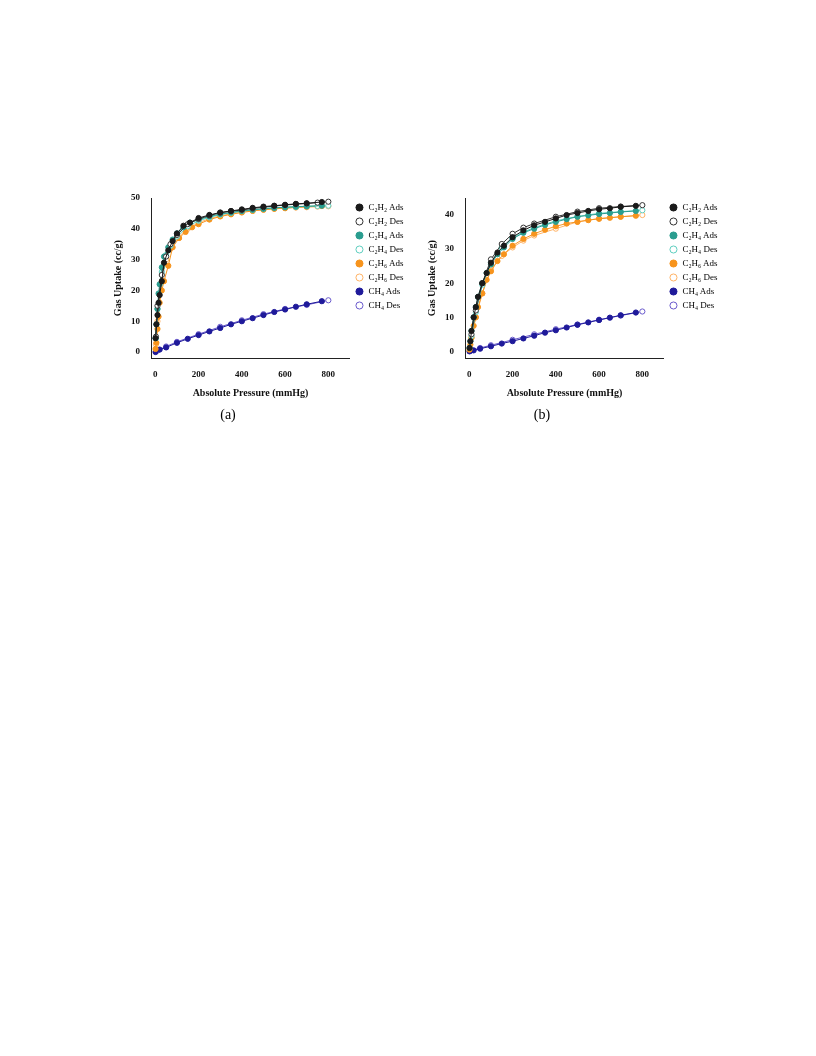  I want to click on text: (a), so click(228, 415).